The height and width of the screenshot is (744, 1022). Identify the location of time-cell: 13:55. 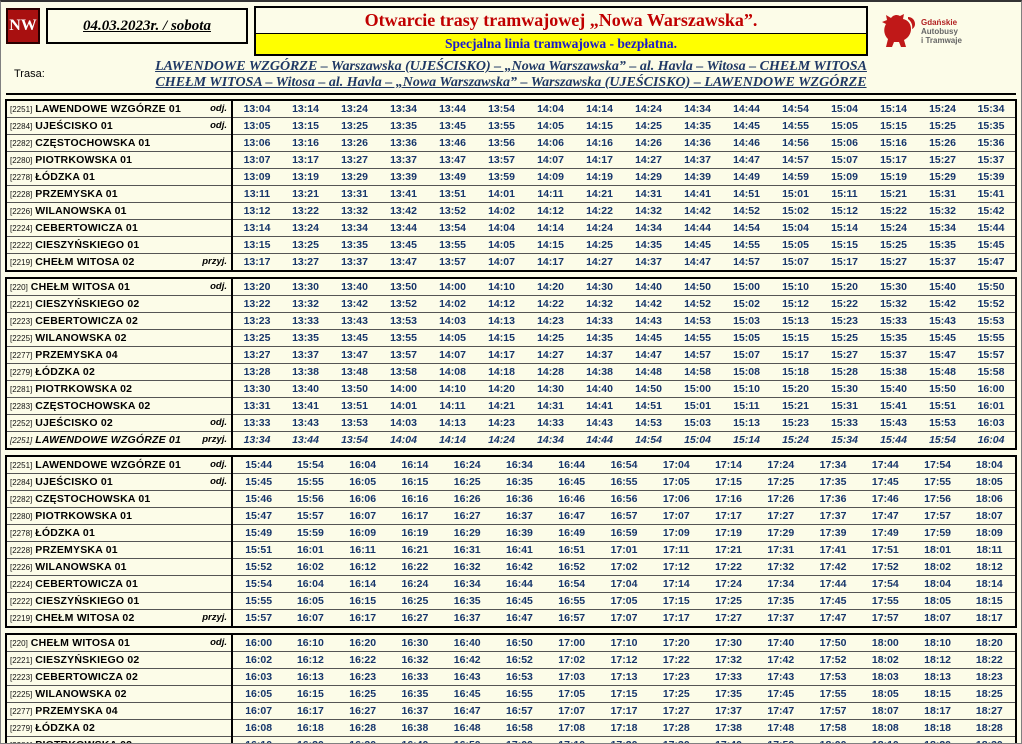
(501, 126).